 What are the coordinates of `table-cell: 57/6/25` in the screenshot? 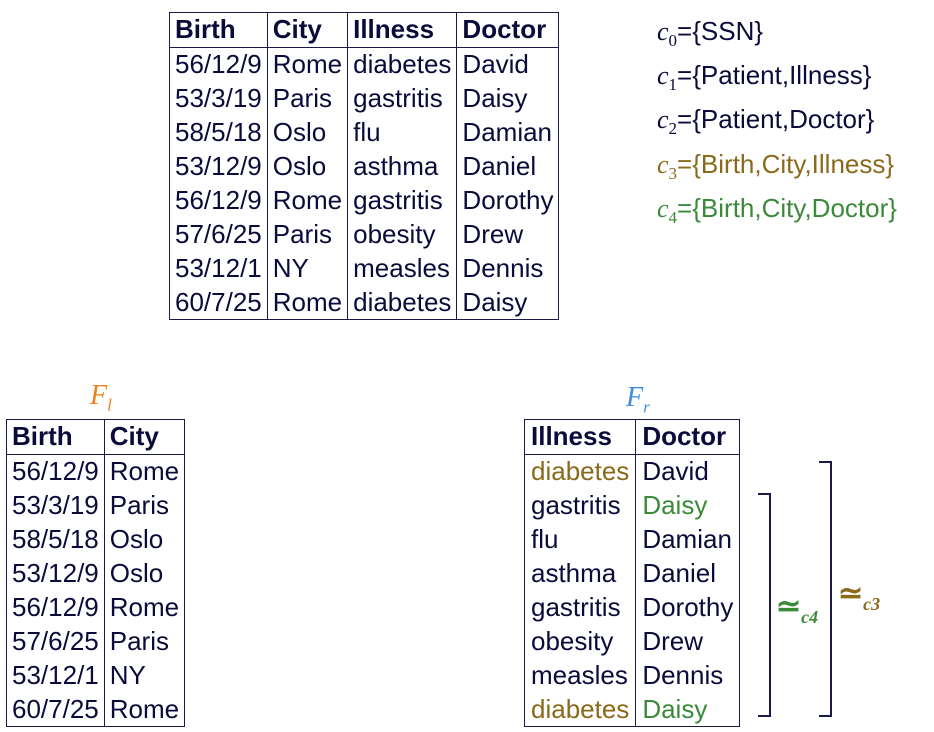 It's located at (55, 640).